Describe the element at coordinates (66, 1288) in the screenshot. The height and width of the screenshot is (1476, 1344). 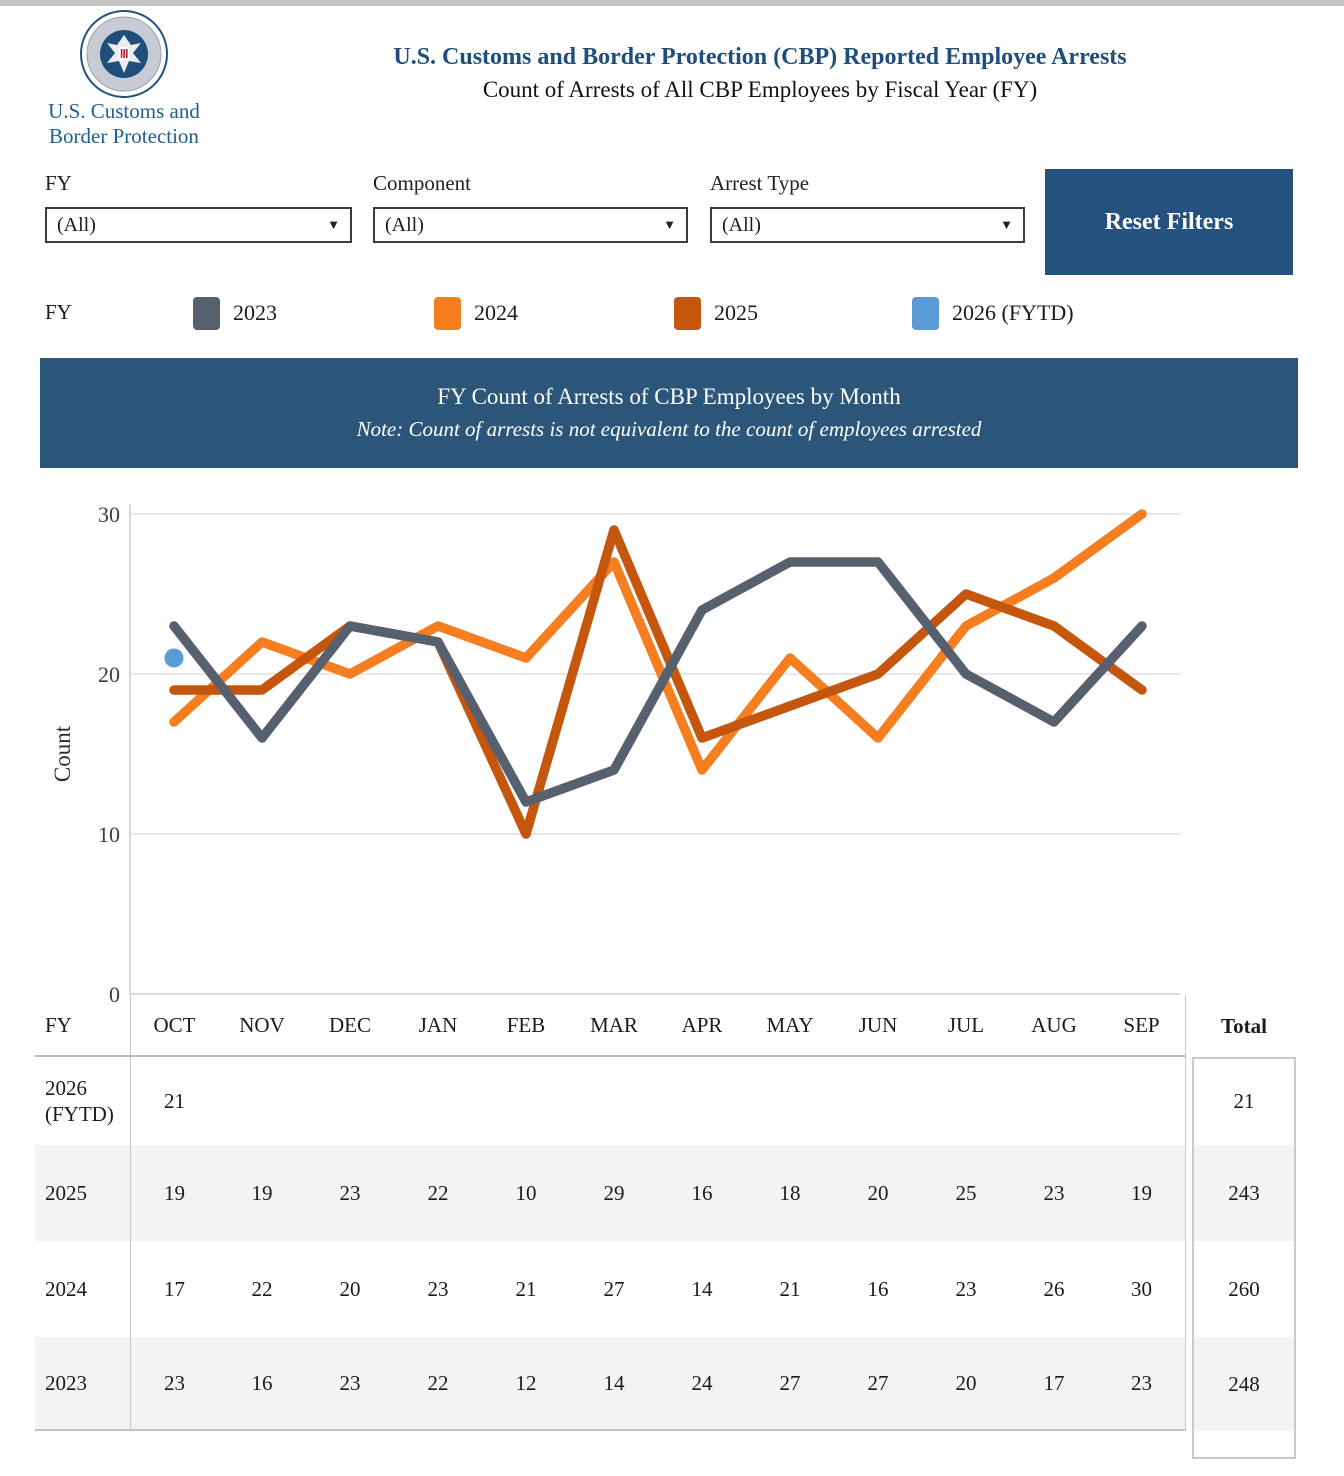
I see `table-row-label-2024: 2024` at that location.